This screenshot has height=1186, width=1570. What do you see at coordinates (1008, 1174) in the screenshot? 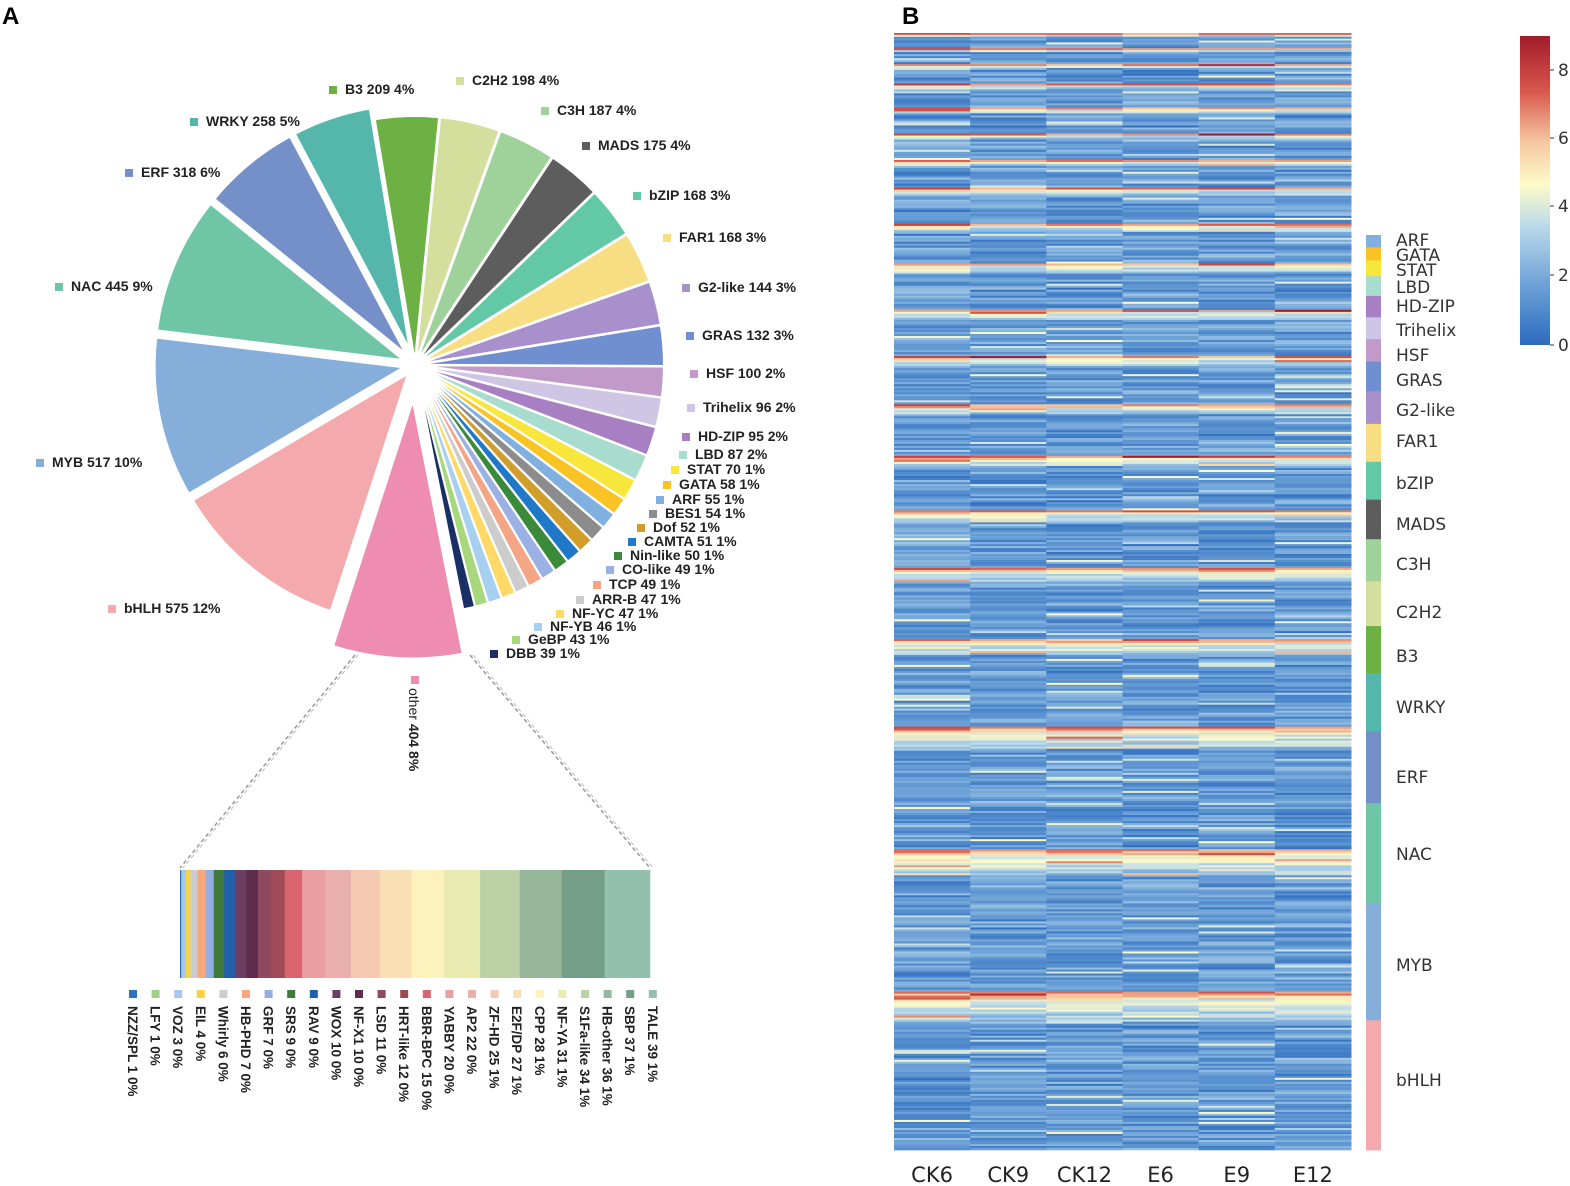
I see `x-tick-label-1: CK9` at bounding box center [1008, 1174].